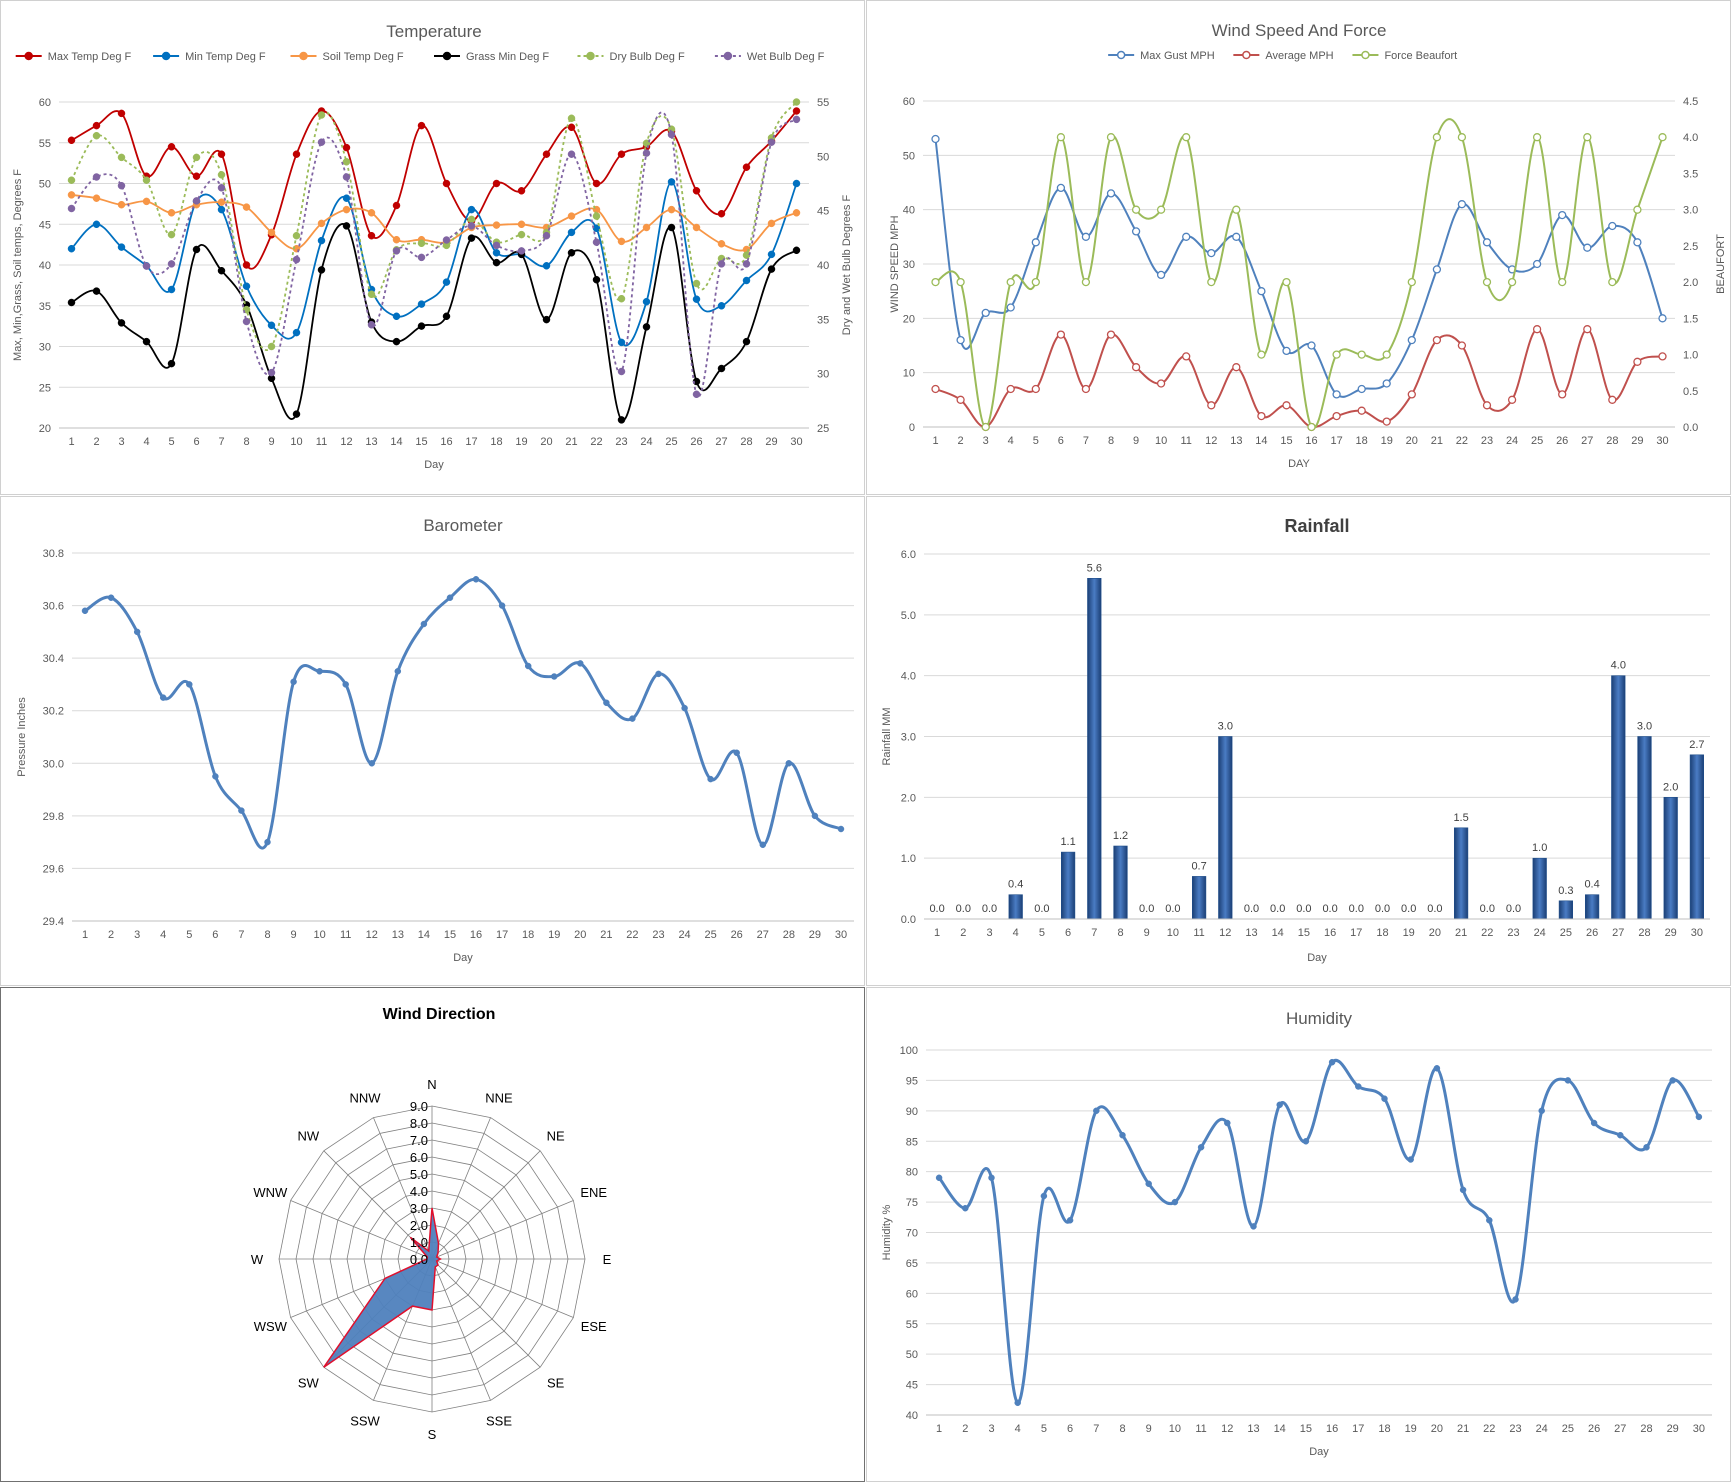  Describe the element at coordinates (847, 265) in the screenshot. I see `y2-axis-title: Dry and Wet Bulb Degrees F` at that location.